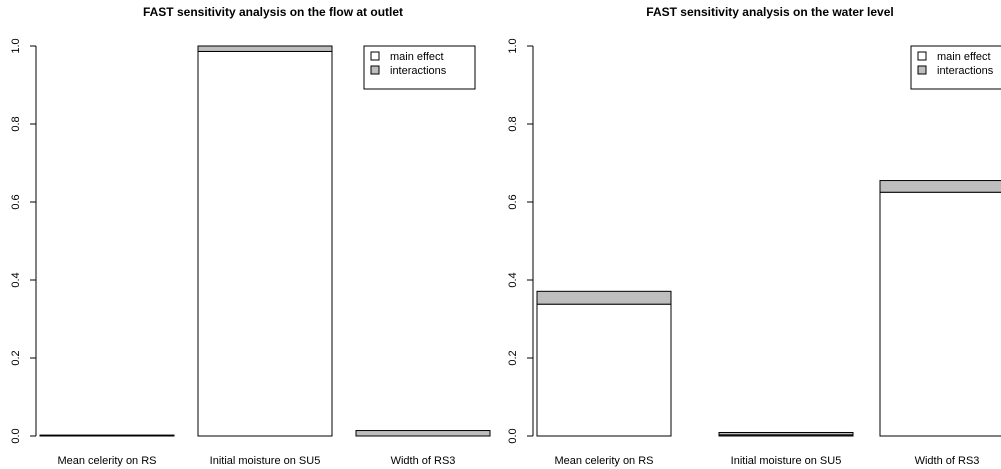  I want to click on legend-box, so click(419, 67).